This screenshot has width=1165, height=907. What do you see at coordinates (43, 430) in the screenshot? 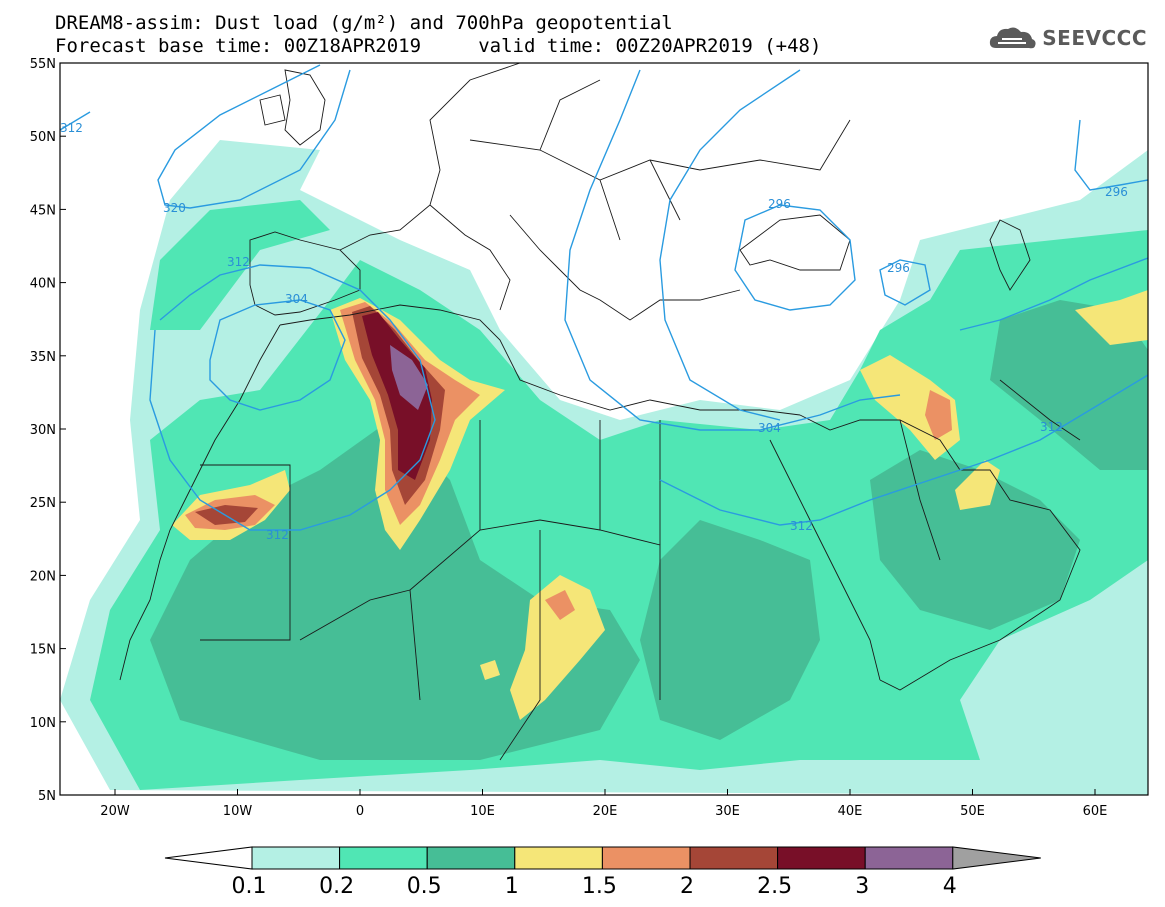
I see `lat-label: 30N` at bounding box center [43, 430].